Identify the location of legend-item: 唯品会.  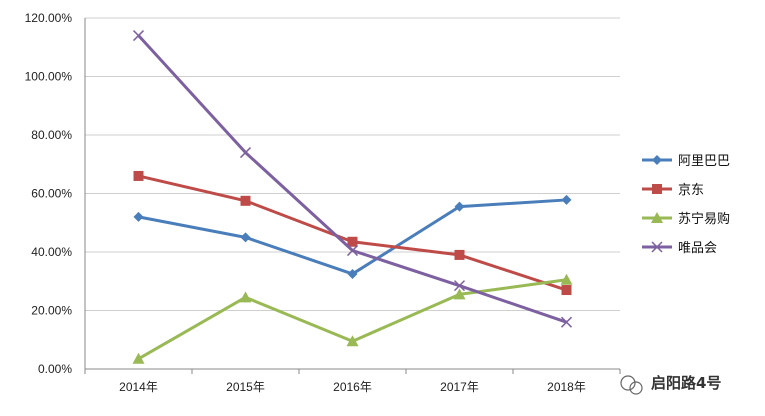
(679, 248).